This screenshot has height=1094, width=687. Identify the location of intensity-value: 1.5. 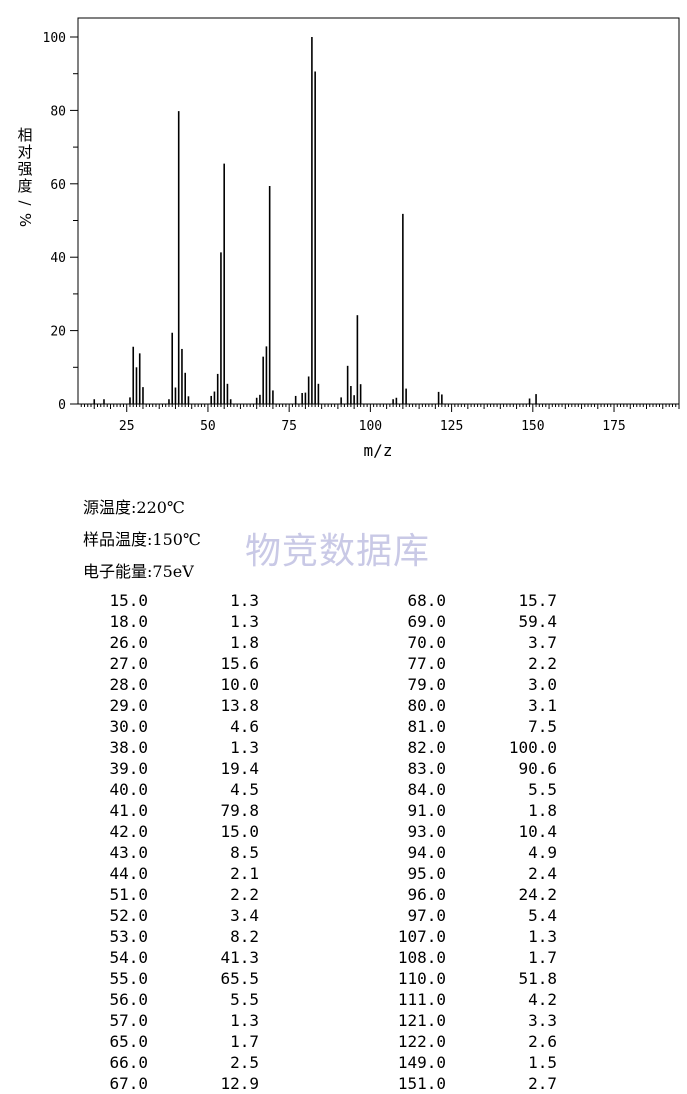
(542, 1062).